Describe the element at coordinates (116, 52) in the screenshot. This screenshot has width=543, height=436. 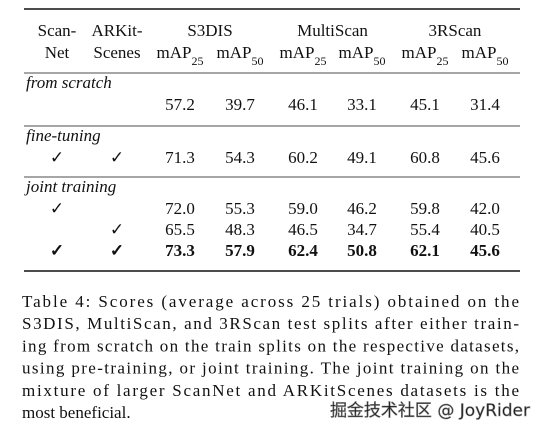
I see `header-cell: Scenes` at that location.